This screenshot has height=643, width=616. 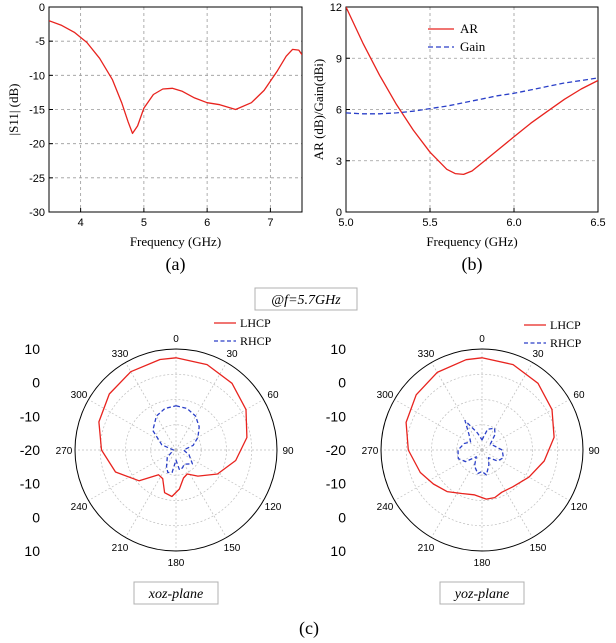 I want to click on x-tick-label: 5.5, so click(x=429, y=223).